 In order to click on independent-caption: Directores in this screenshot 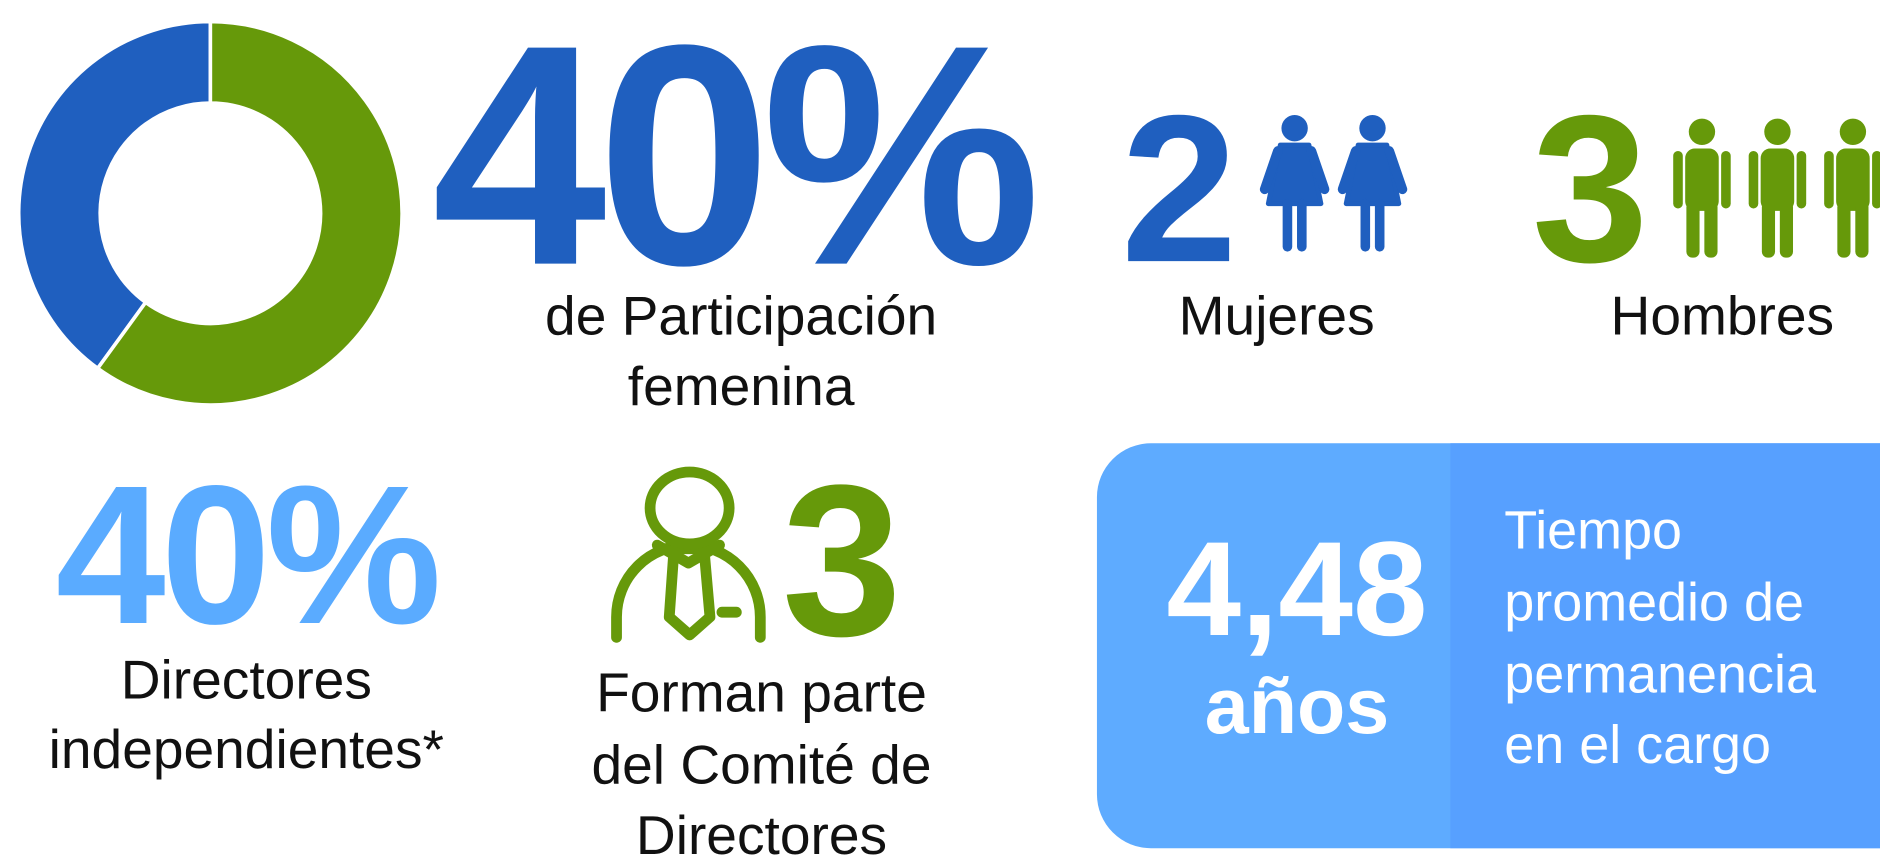, I will do `click(246, 679)`.